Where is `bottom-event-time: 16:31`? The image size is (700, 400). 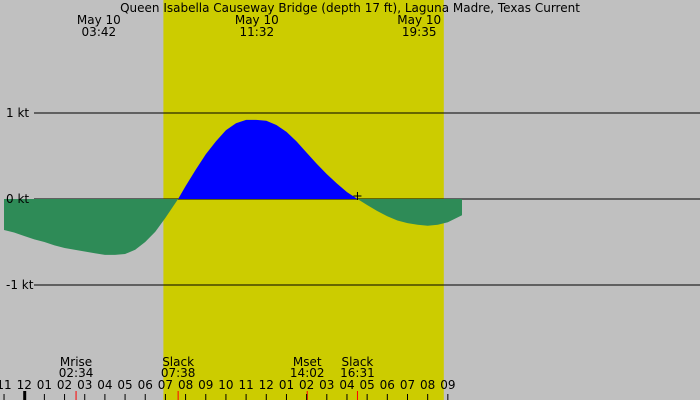
bottom-event-time: 16:31 is located at coordinates (357, 373).